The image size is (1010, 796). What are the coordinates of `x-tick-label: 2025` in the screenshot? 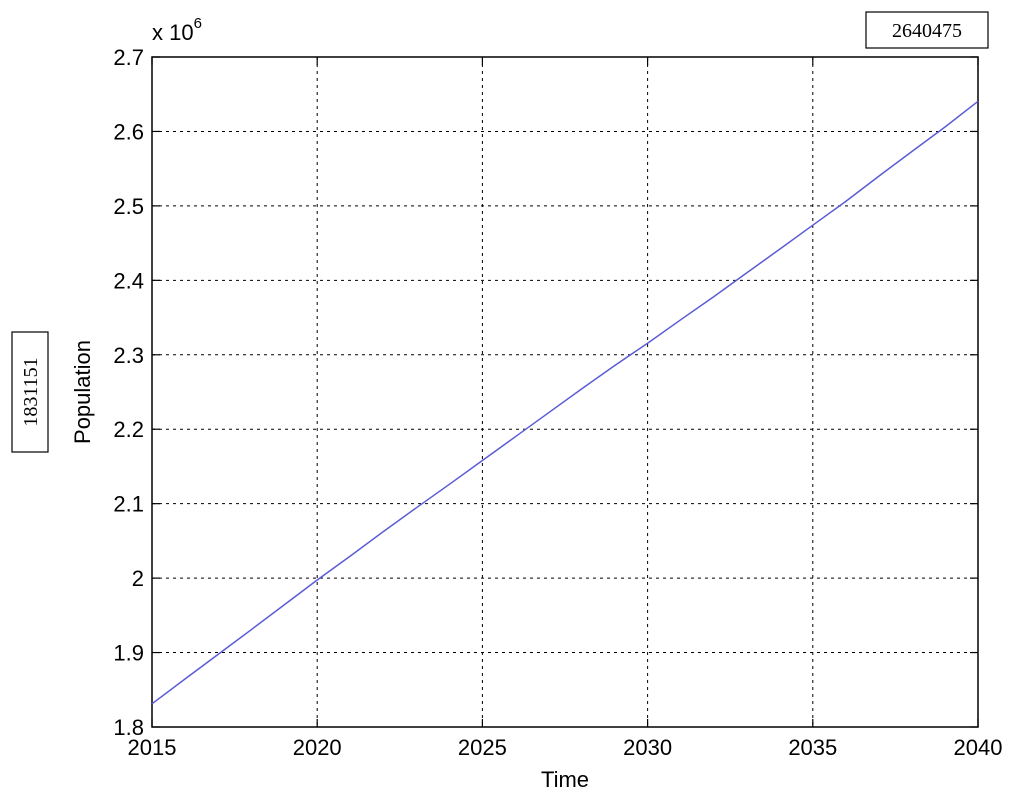 It's located at (482, 747).